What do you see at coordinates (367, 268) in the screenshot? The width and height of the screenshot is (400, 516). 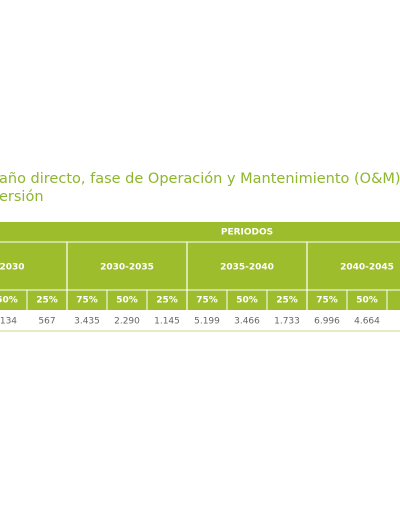 I see `period-header: 2040-2045` at bounding box center [367, 268].